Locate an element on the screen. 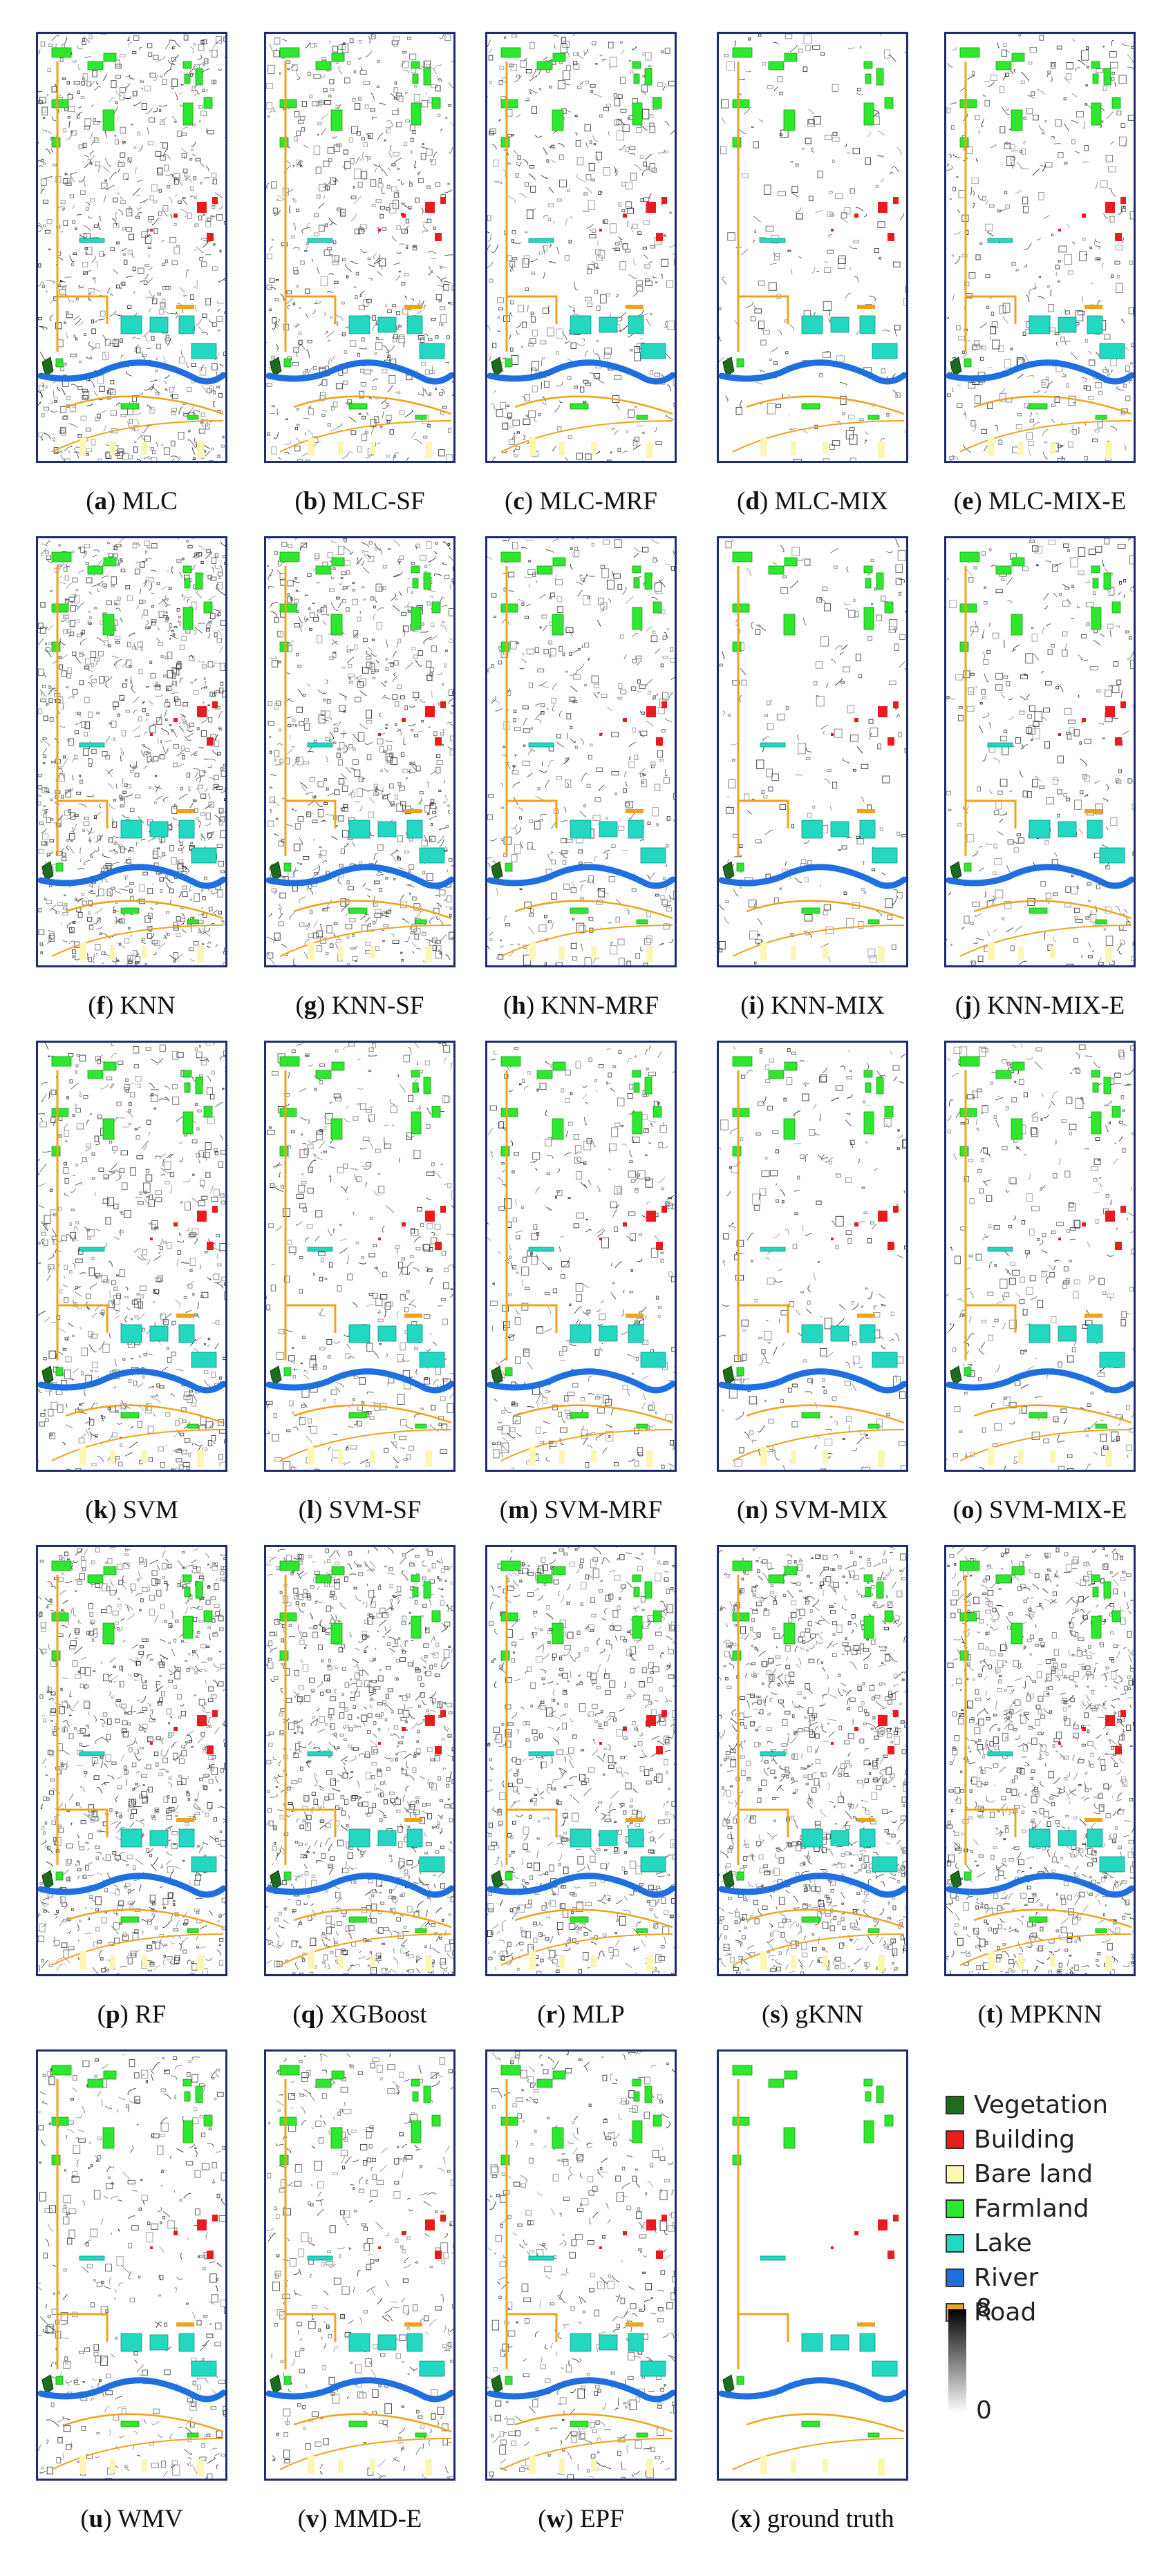  panel-caption-j: (j) KNN-MIX-E is located at coordinates (1040, 1006).